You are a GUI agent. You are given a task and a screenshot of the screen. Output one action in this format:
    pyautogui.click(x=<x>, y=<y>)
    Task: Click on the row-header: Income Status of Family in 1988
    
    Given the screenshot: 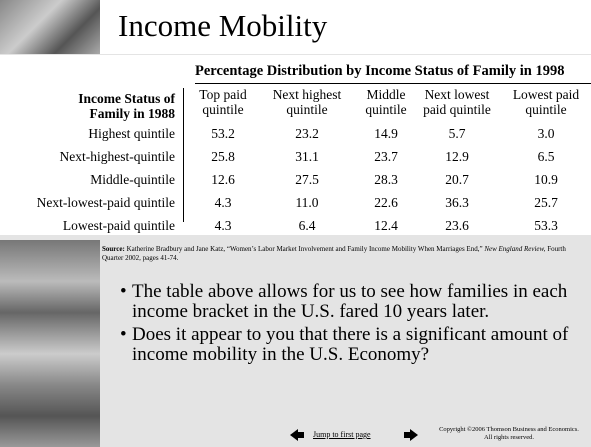 What is the action you would take?
    pyautogui.click(x=126, y=106)
    